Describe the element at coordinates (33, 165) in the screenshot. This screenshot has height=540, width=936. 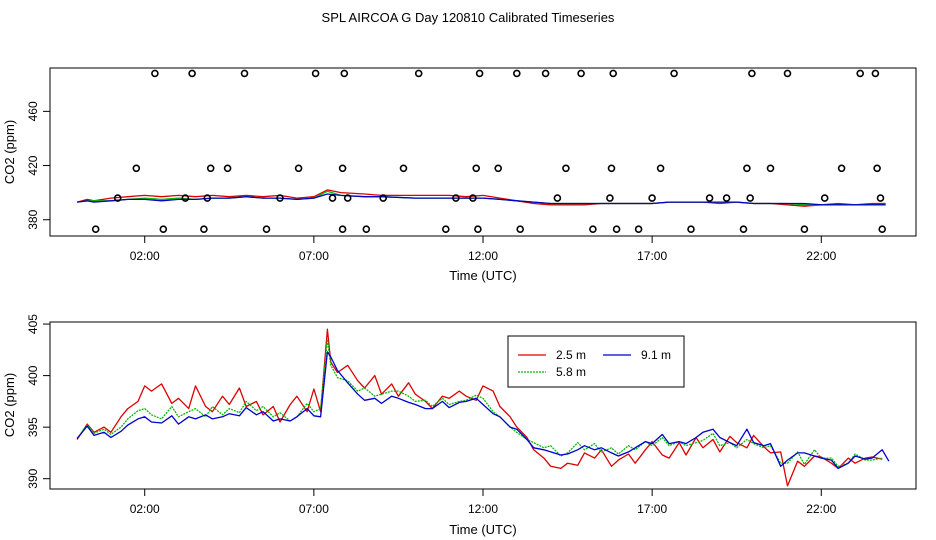
I see `top-y-tick-label: 420` at that location.